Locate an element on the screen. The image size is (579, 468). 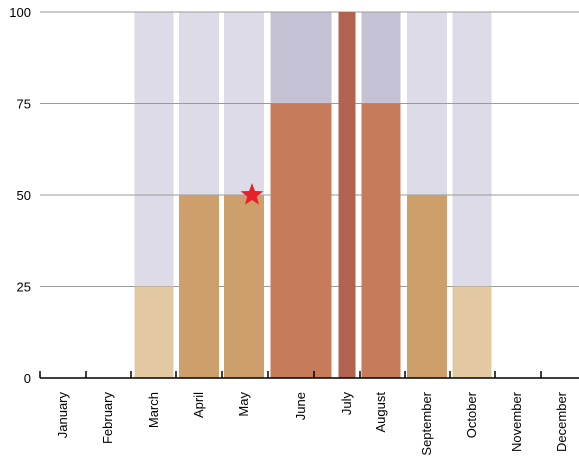
bar-september is located at coordinates (427, 286).